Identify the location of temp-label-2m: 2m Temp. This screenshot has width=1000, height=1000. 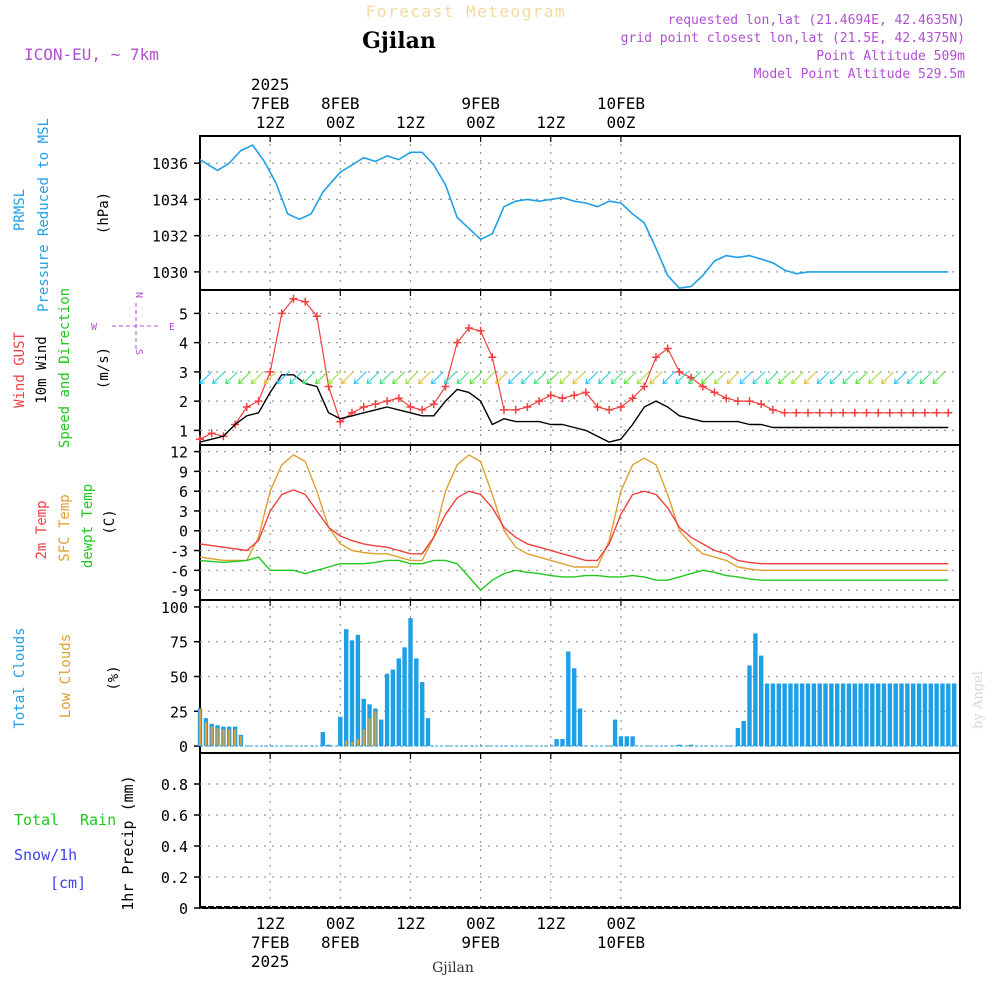
(42, 529).